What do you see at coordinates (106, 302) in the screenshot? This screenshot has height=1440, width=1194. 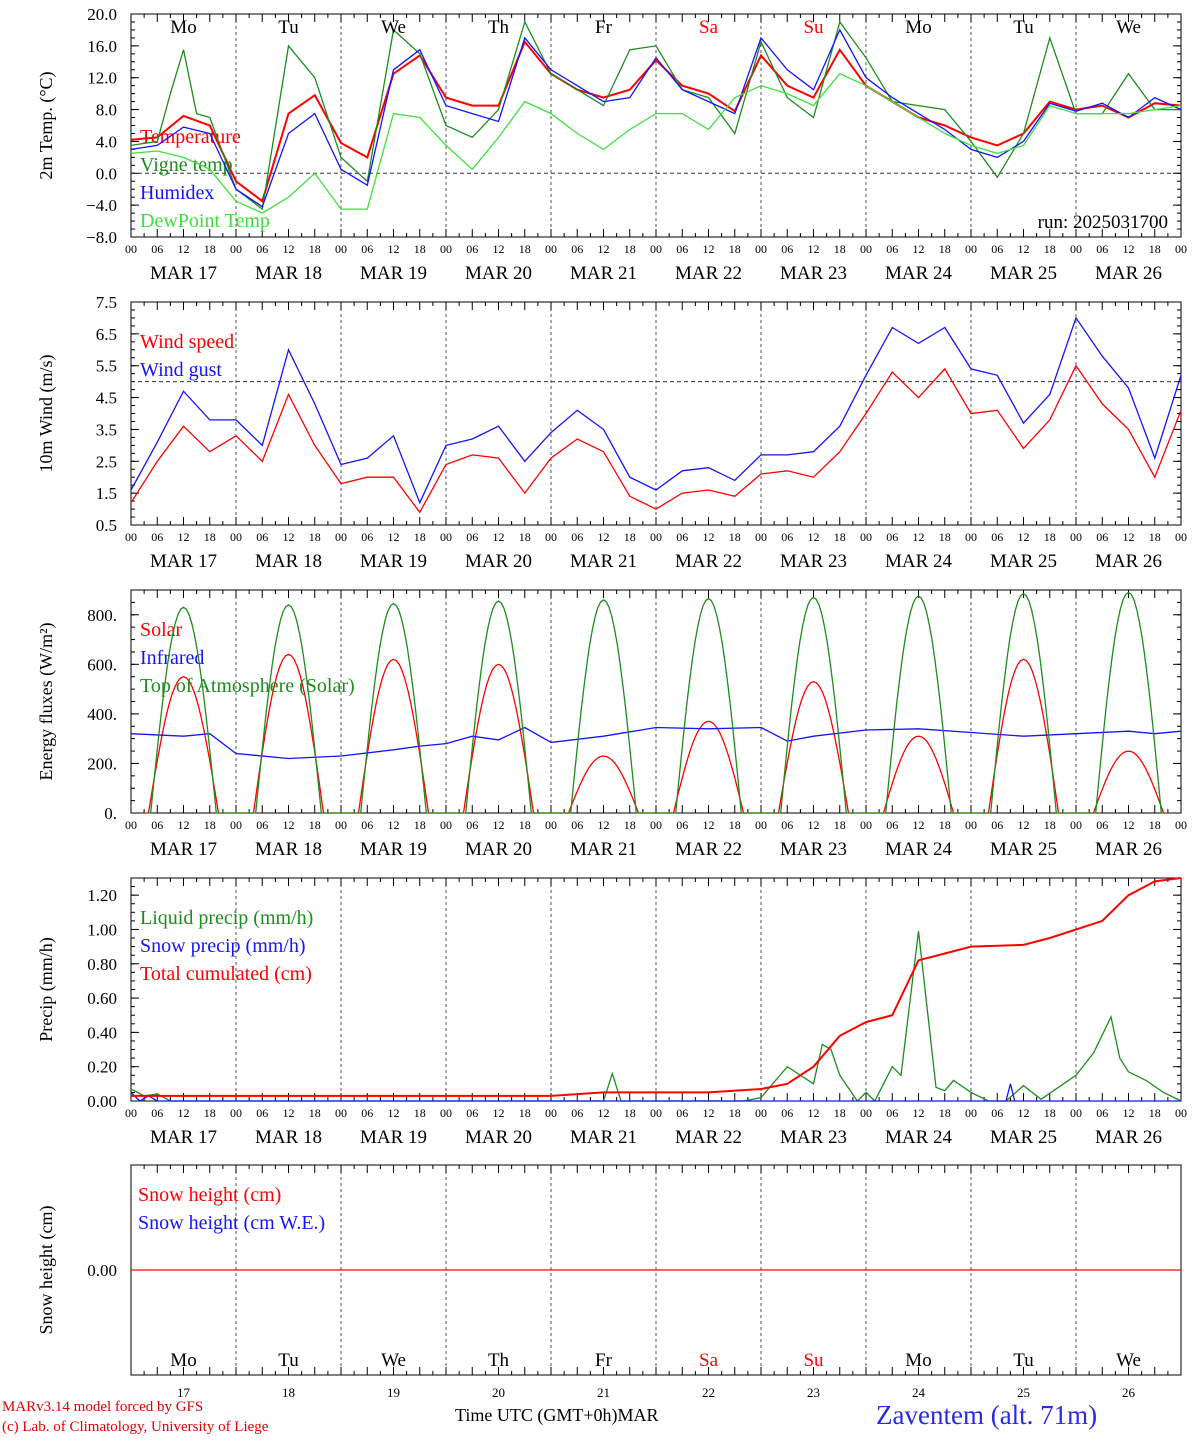 I see `y-tick-label: 7.5` at bounding box center [106, 302].